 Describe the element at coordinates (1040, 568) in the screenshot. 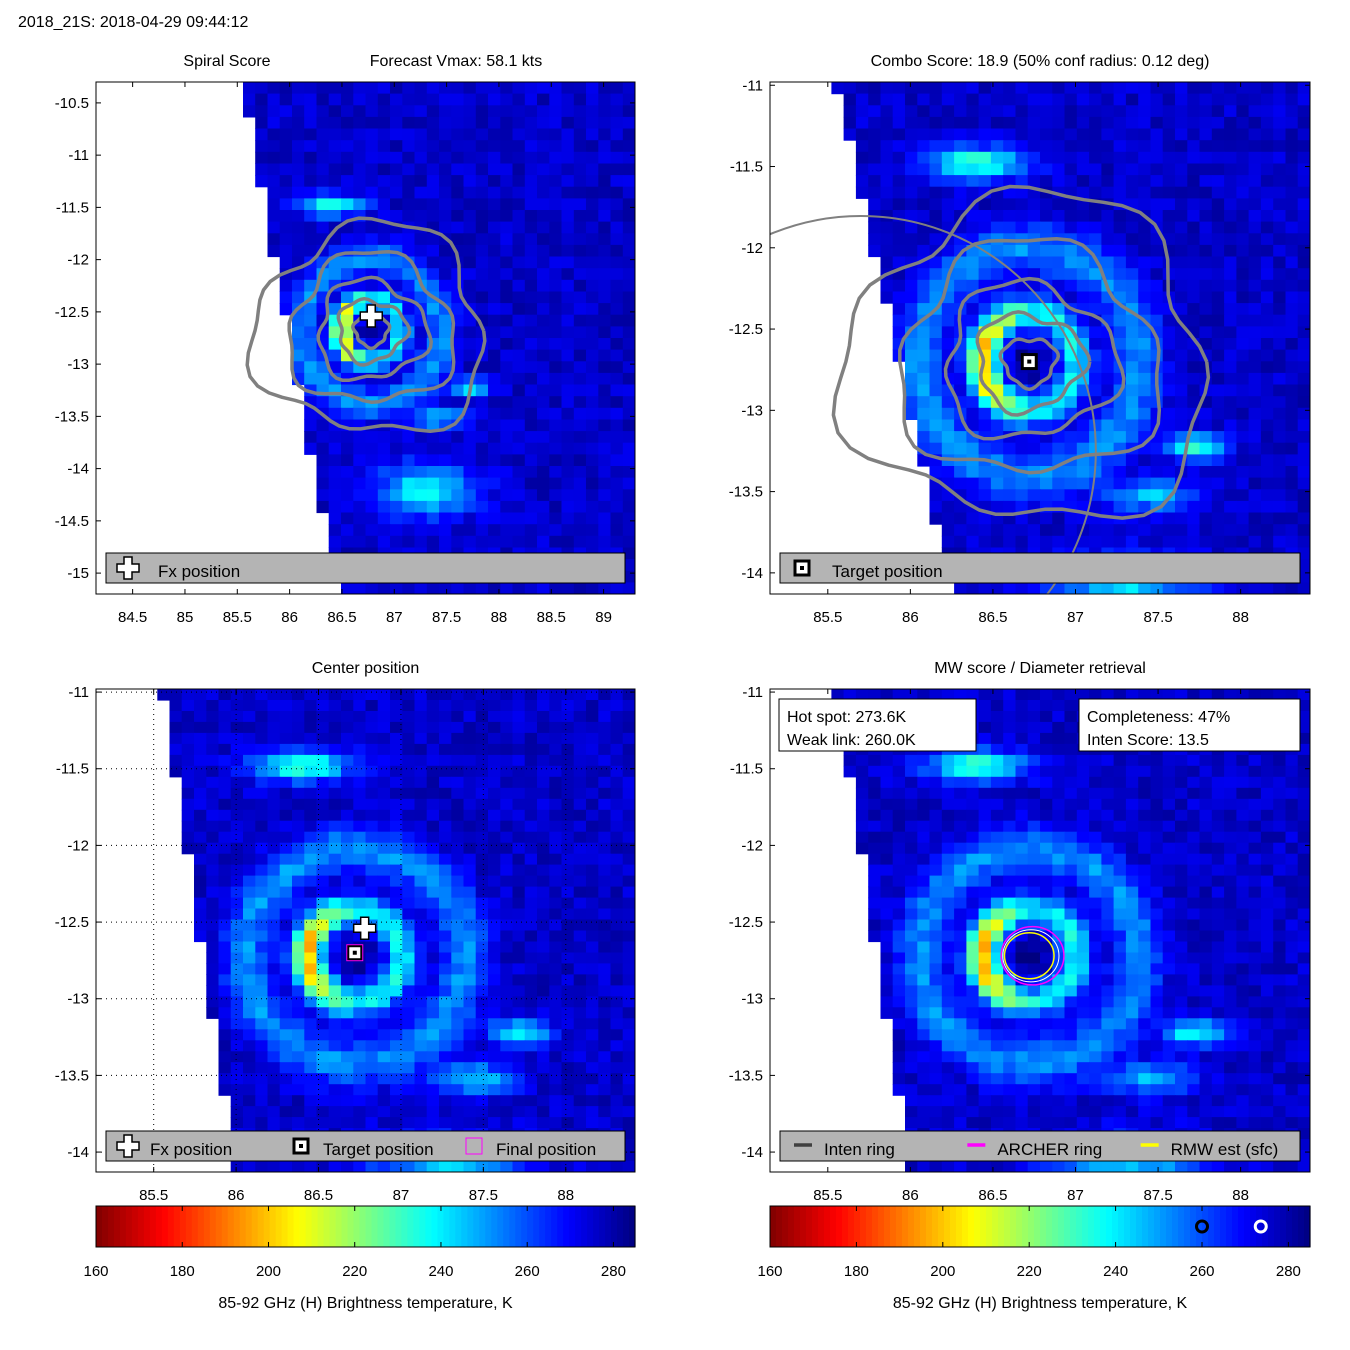

I see `legend-box` at that location.